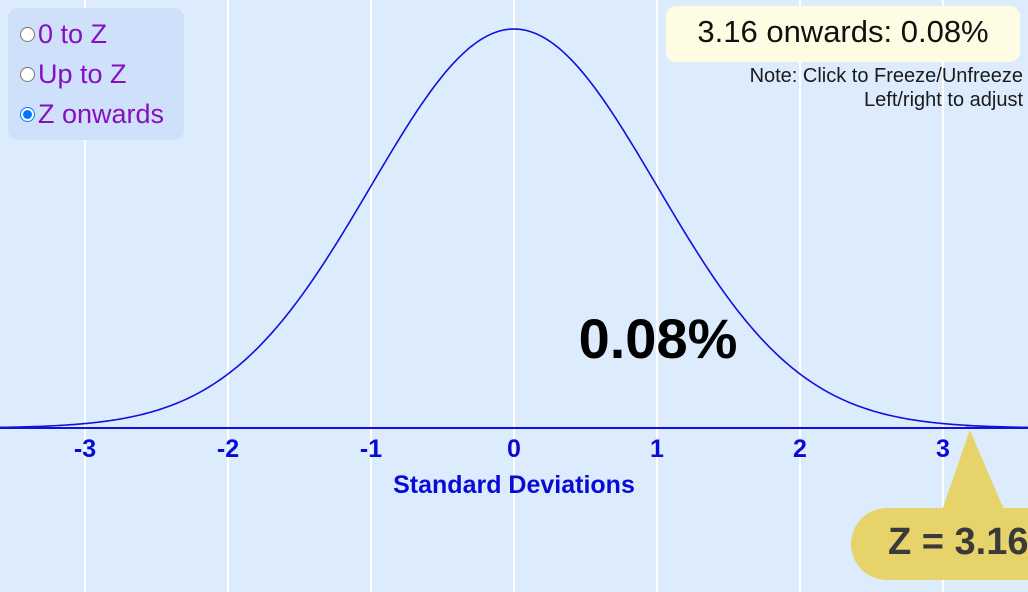 The image size is (1028, 592). What do you see at coordinates (800, 449) in the screenshot?
I see `x-tick-label-2: 2` at bounding box center [800, 449].